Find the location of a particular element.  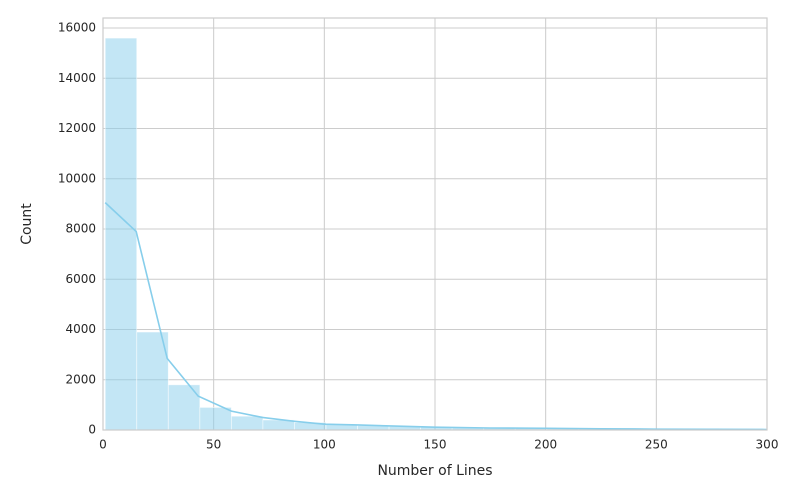

x-tick-label: 300 is located at coordinates (767, 445).